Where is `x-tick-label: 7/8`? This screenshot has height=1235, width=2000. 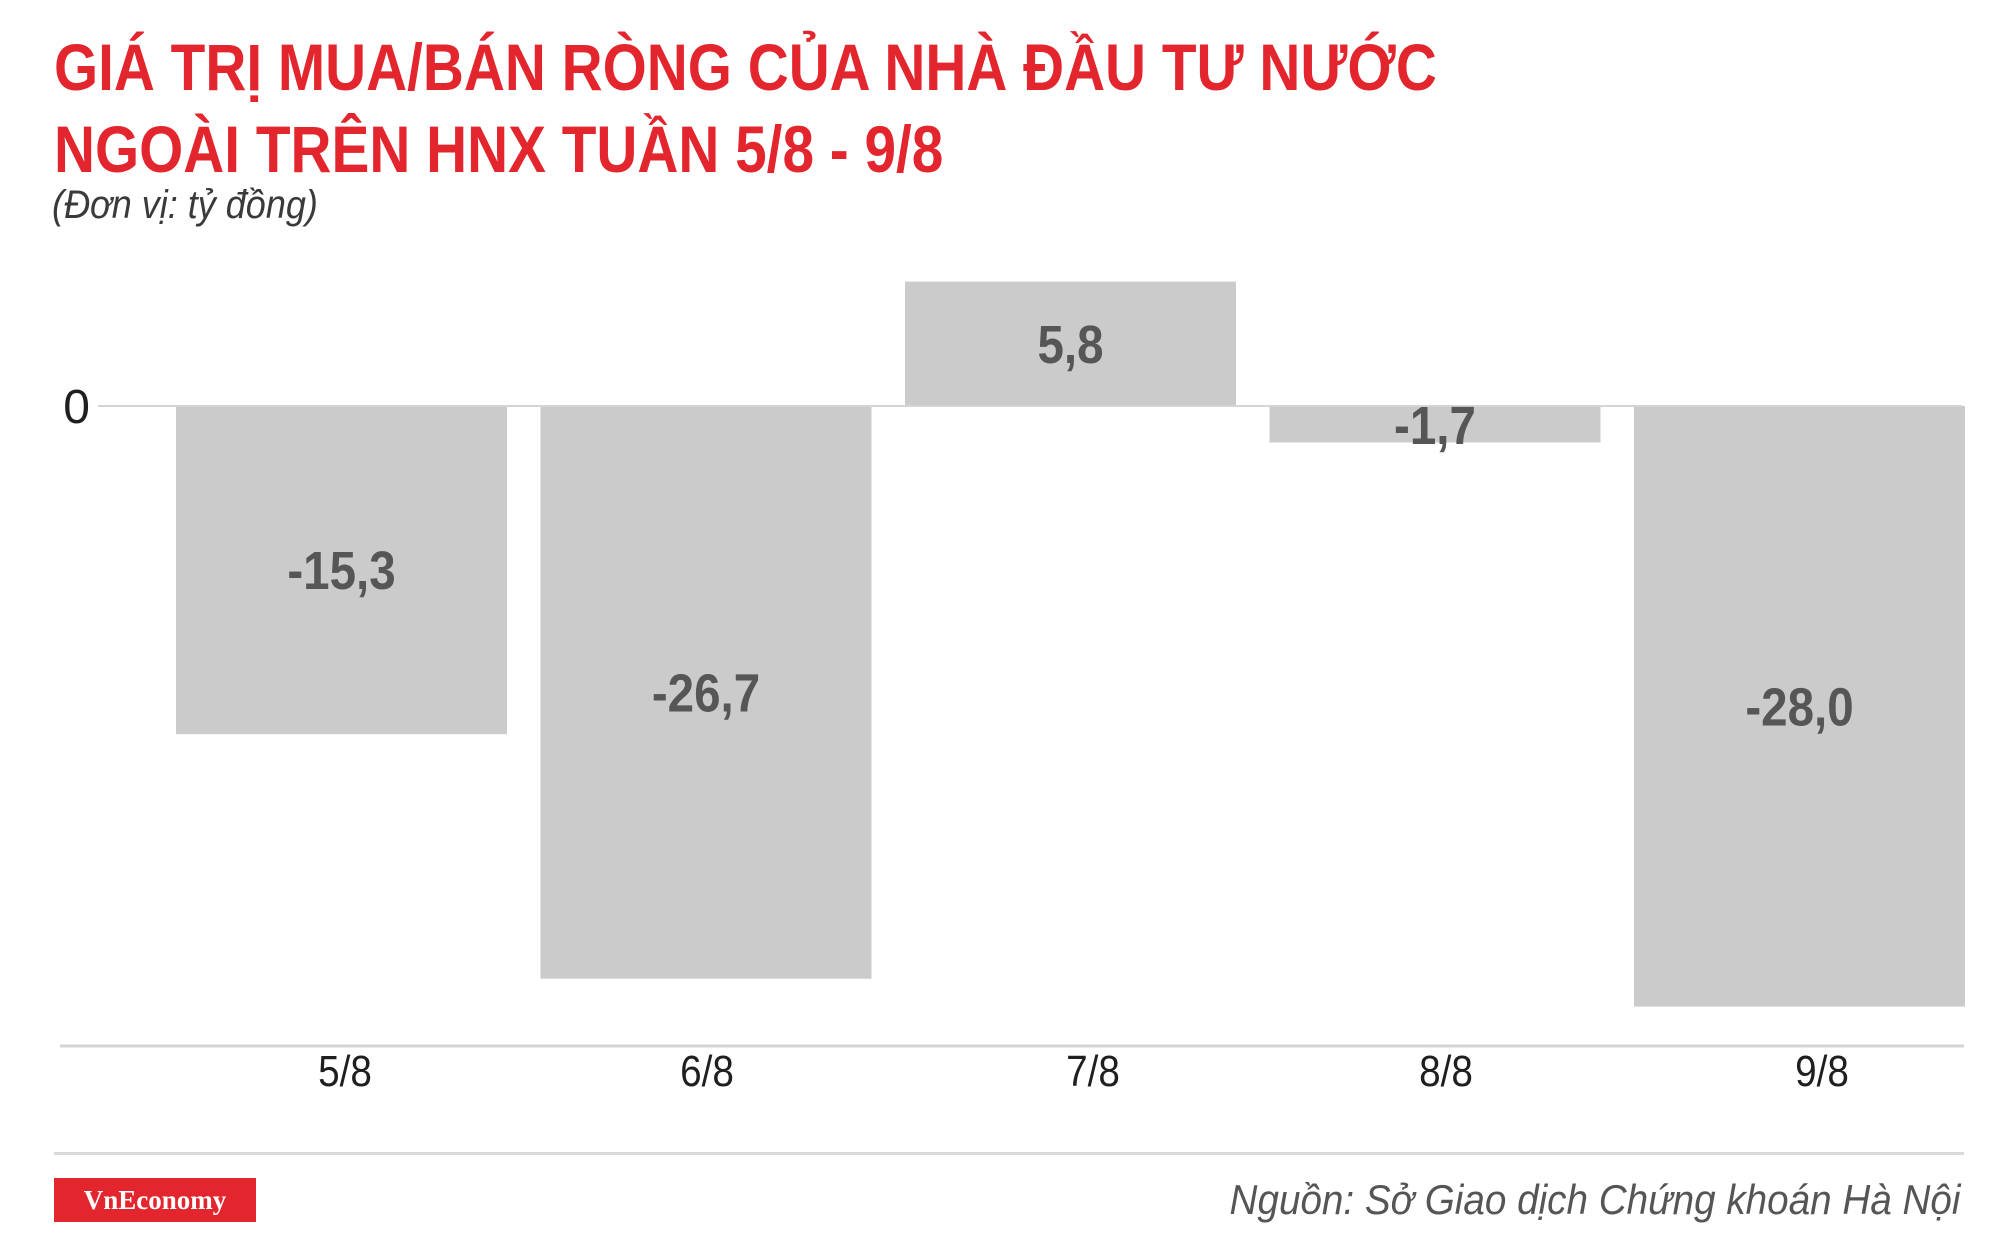
x-tick-label: 7/8 is located at coordinates (1093, 1071).